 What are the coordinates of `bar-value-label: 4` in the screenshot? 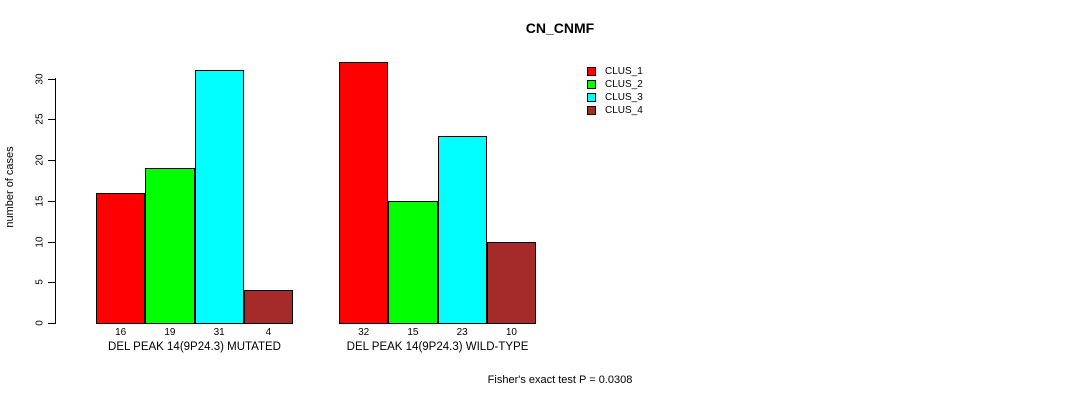 It's located at (268, 332).